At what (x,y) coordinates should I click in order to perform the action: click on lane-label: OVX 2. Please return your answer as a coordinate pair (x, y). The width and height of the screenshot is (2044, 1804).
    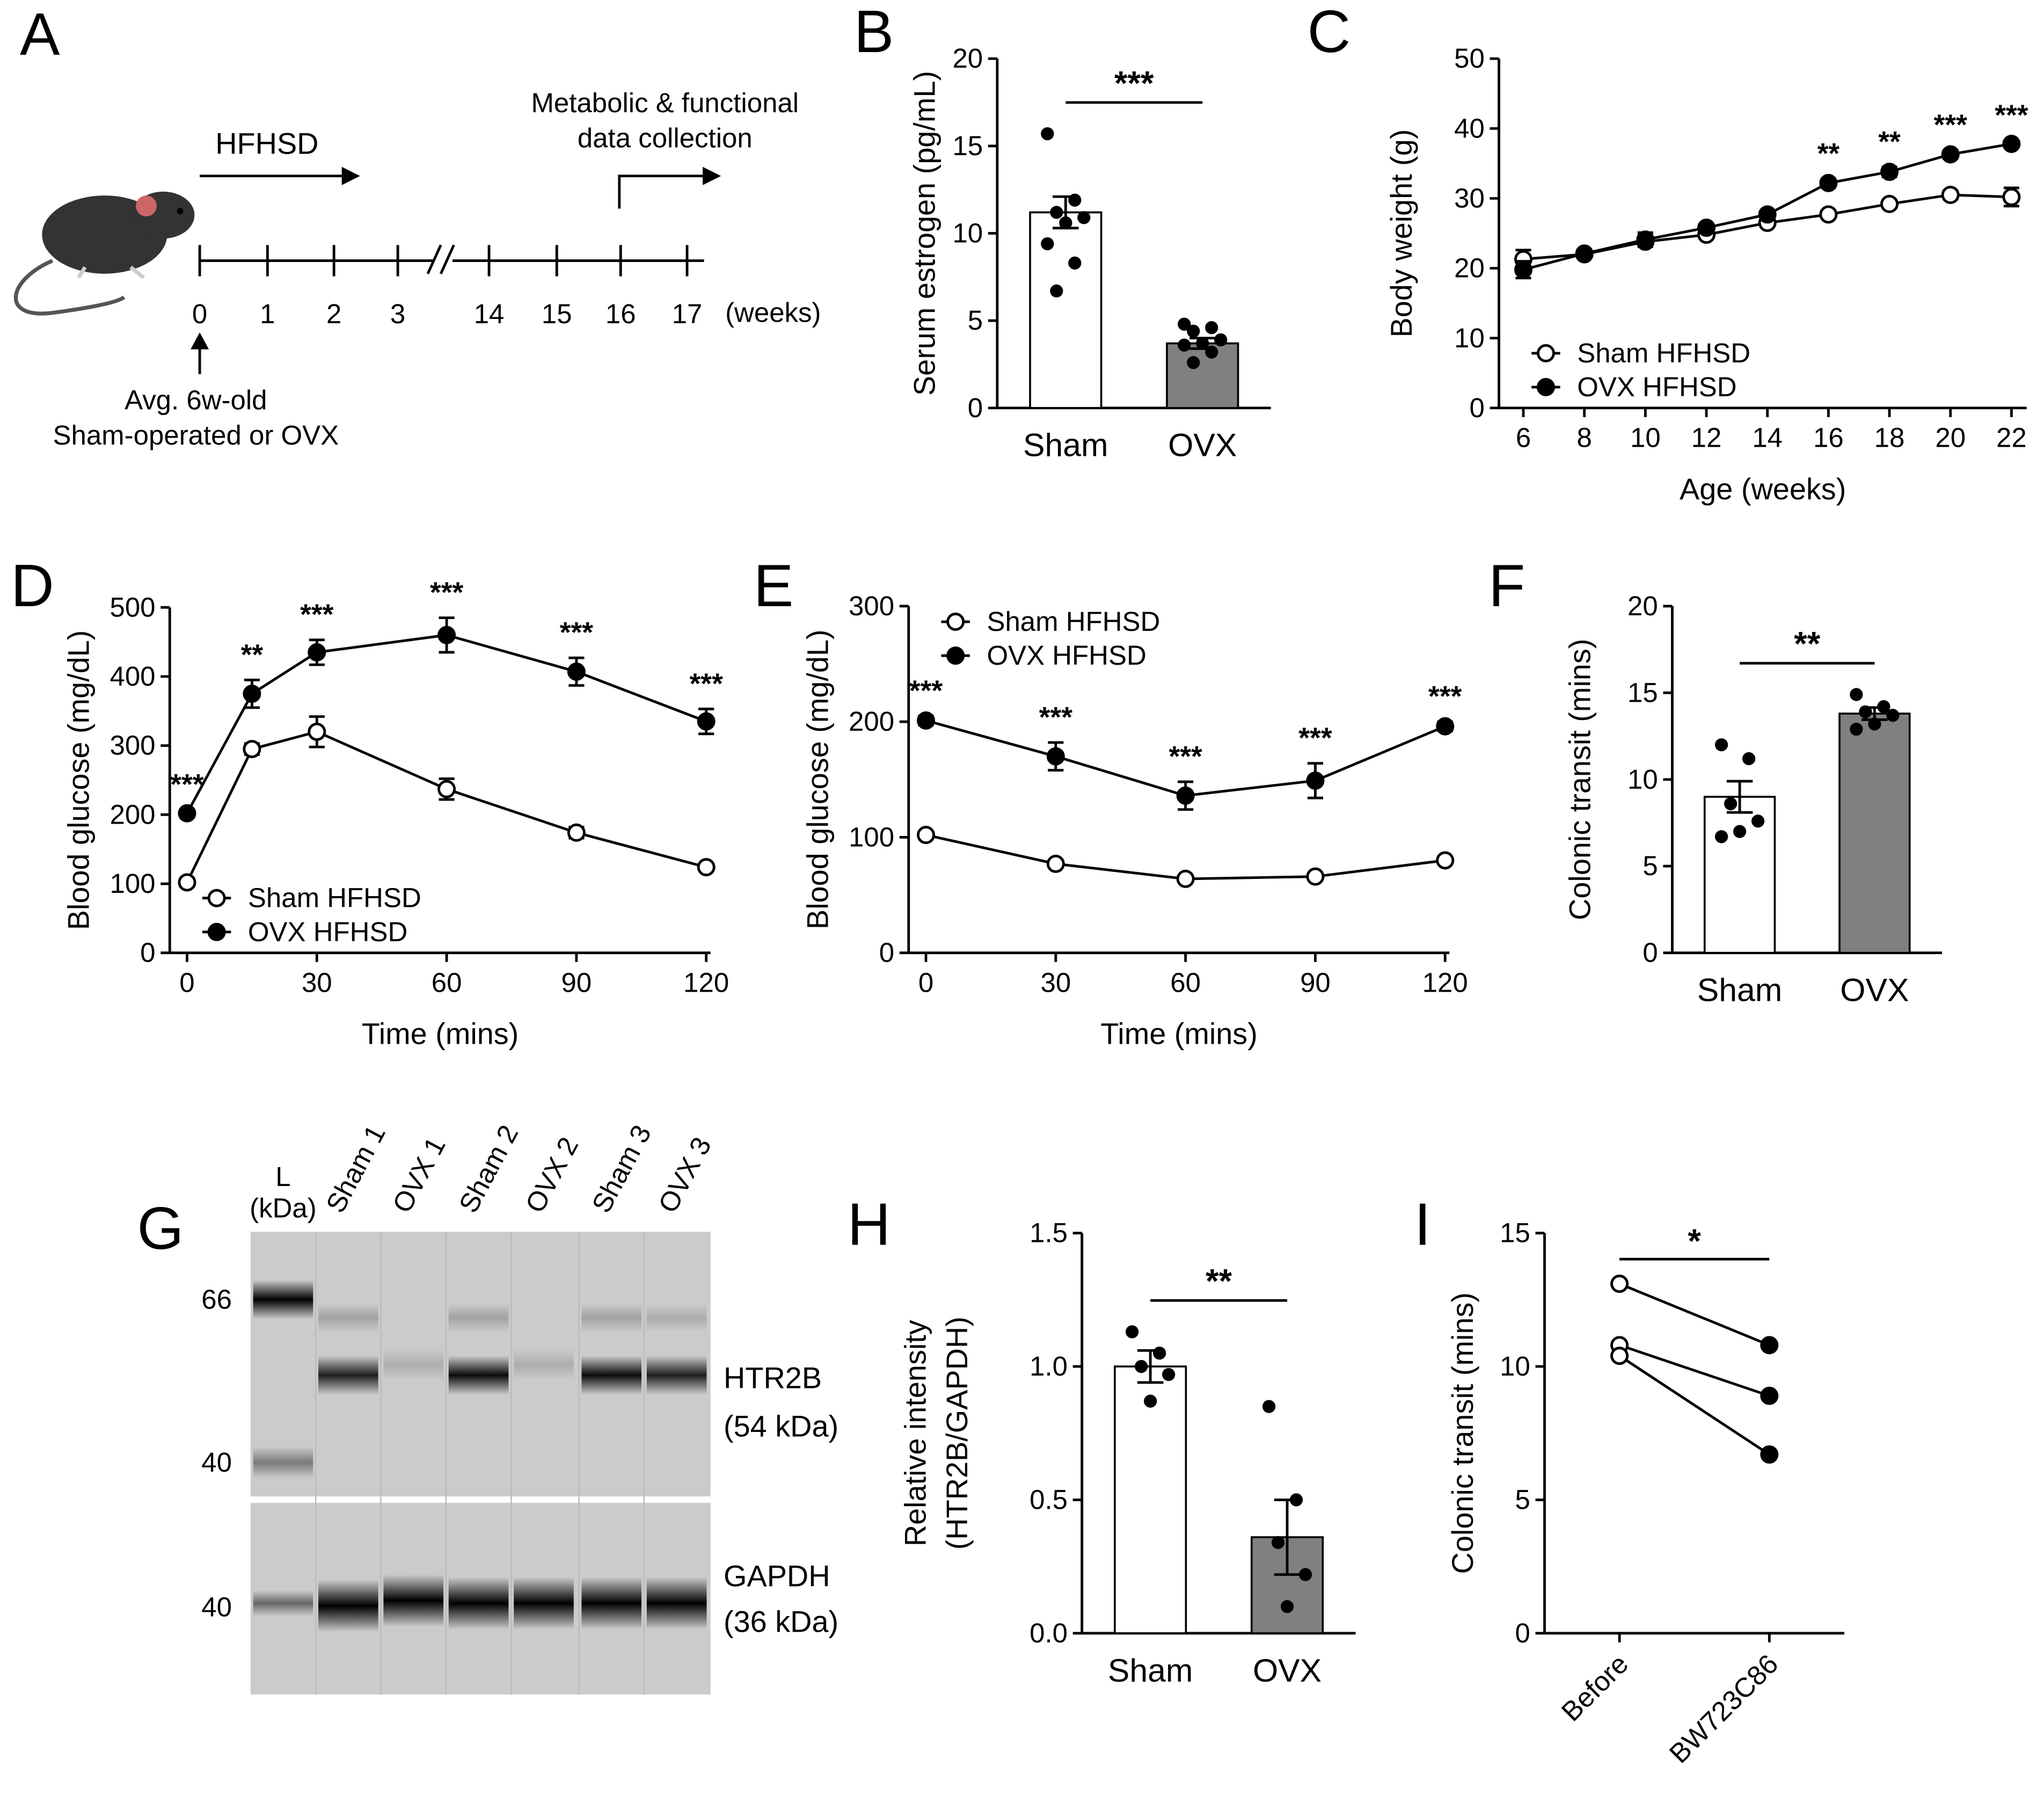
    Looking at the image, I should click on (552, 1174).